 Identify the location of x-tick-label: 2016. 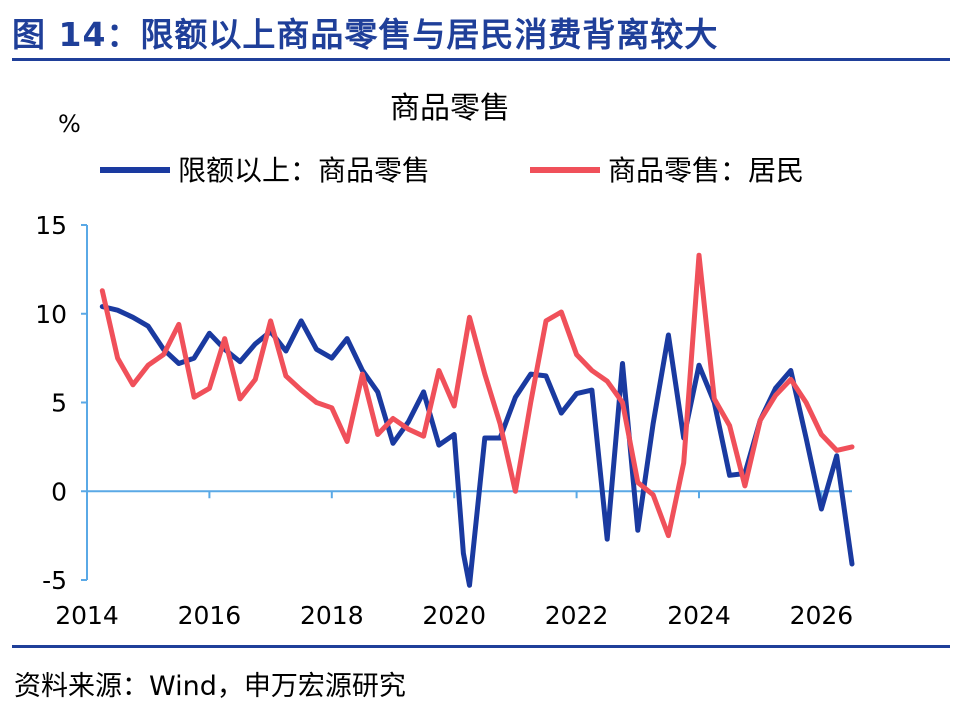
(210, 615).